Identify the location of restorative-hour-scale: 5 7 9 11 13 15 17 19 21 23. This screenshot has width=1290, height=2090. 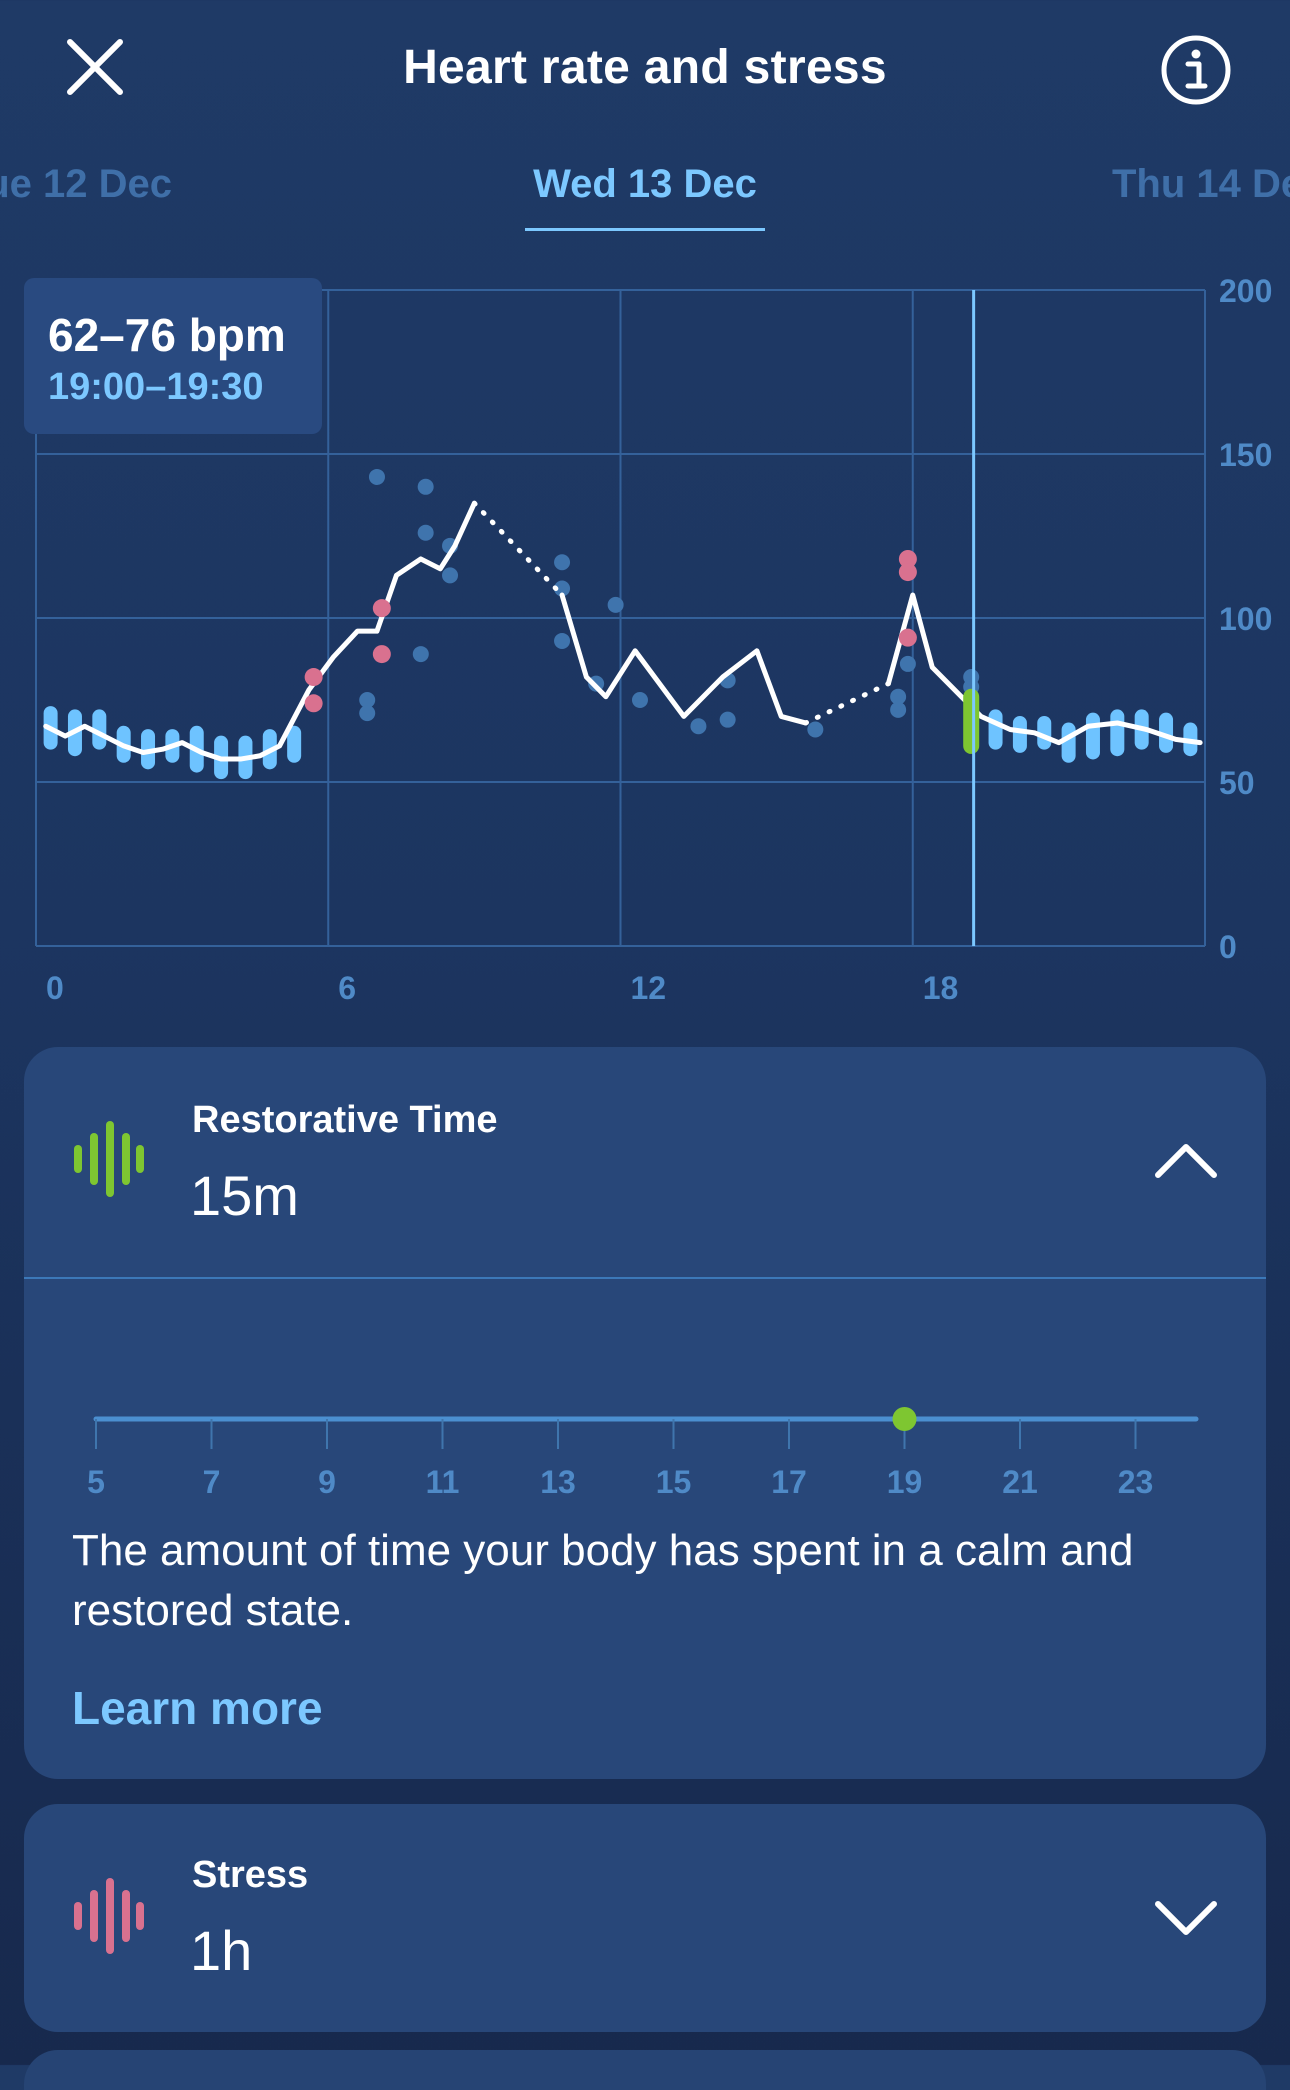
(643, 1453).